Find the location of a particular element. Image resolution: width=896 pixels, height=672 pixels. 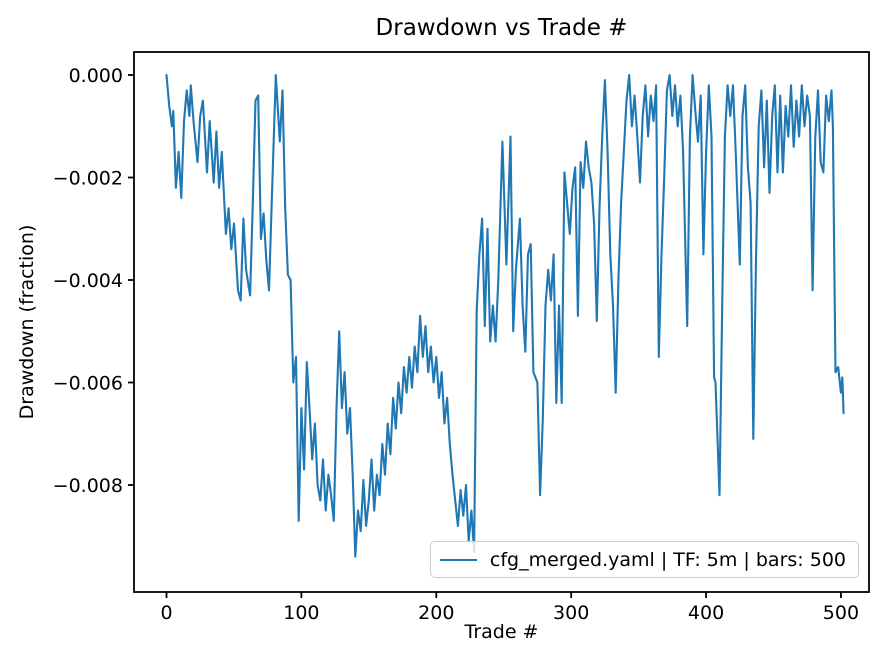

x-tick-label: 300 is located at coordinates (571, 613).